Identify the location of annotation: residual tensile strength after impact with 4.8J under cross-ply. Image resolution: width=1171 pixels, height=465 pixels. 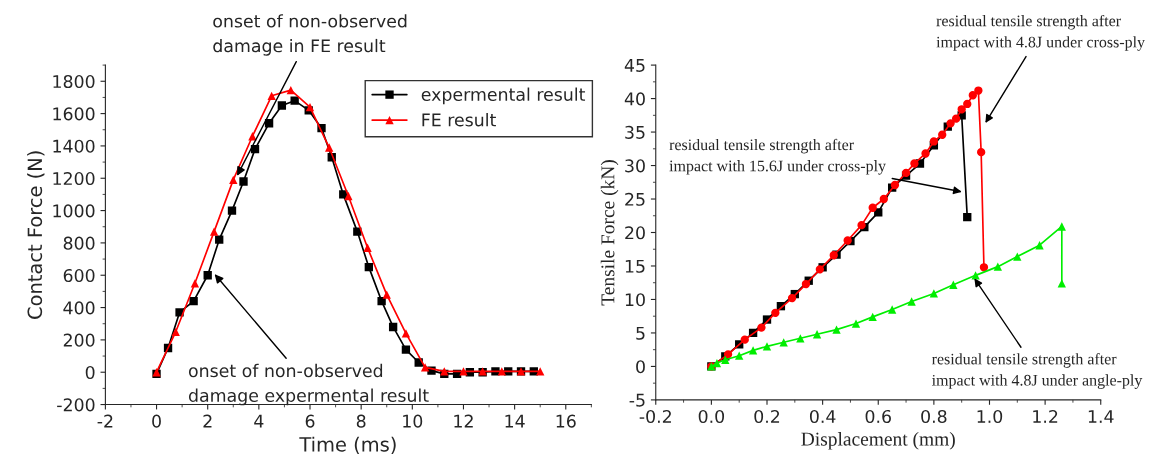
(1040, 32).